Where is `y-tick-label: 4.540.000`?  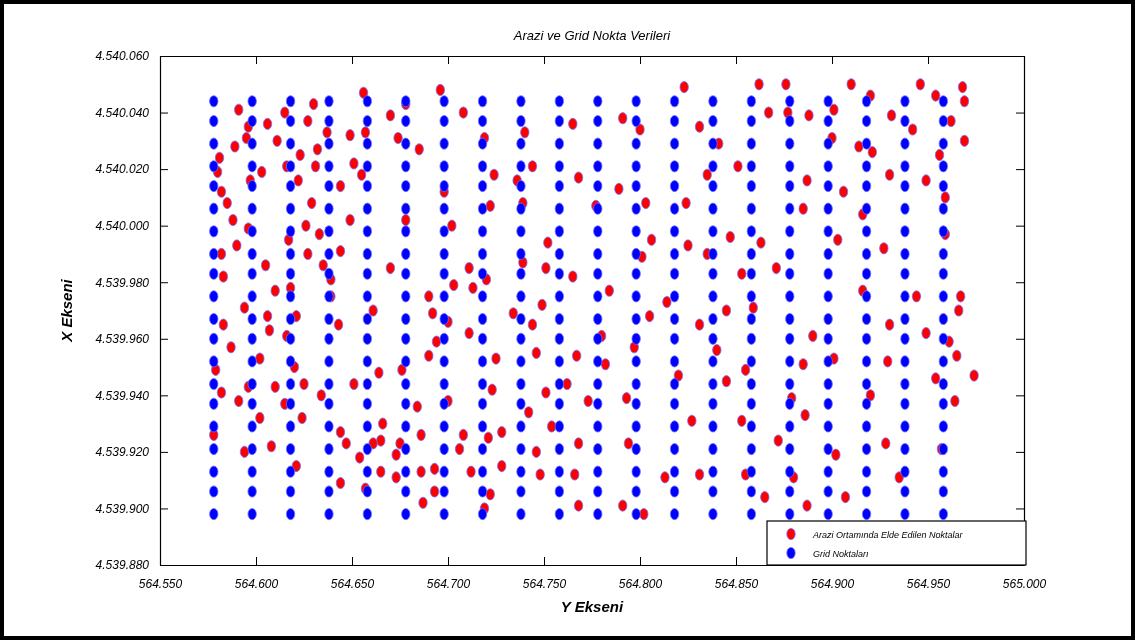
y-tick-label: 4.540.000 is located at coordinates (122, 226).